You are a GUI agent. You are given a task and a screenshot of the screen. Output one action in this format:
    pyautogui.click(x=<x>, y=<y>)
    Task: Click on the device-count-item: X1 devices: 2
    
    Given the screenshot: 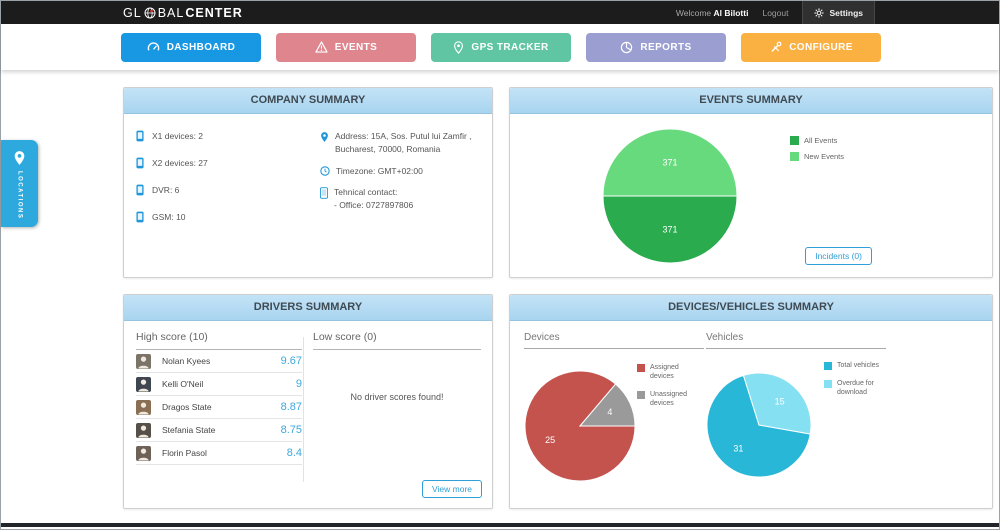 What is the action you would take?
    pyautogui.click(x=172, y=136)
    